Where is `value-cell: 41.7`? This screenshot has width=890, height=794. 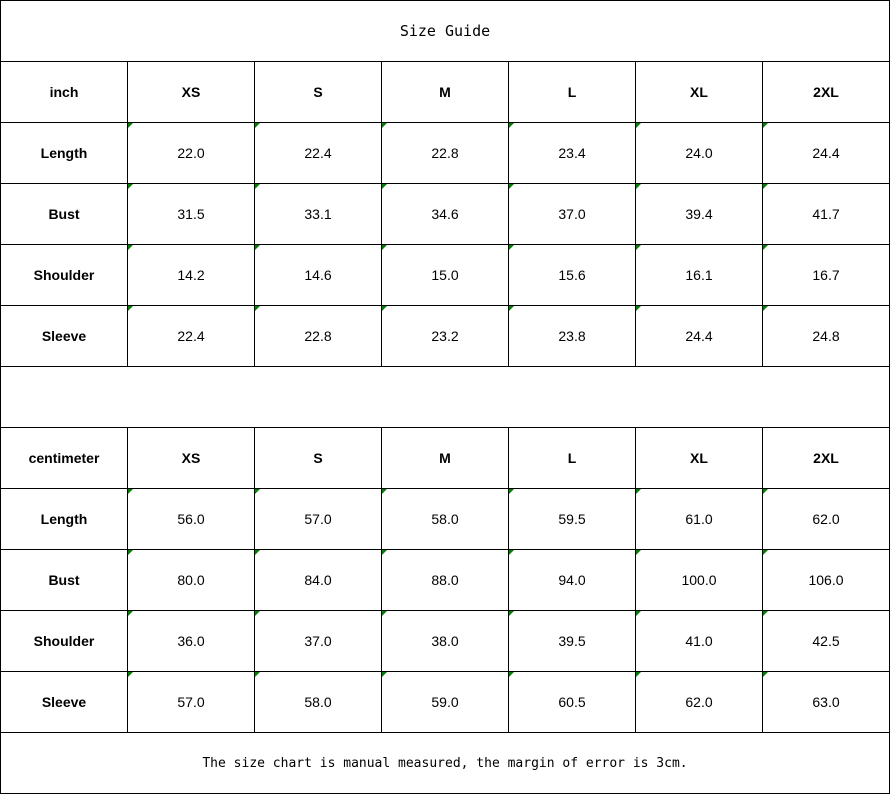
value-cell: 41.7 is located at coordinates (826, 214).